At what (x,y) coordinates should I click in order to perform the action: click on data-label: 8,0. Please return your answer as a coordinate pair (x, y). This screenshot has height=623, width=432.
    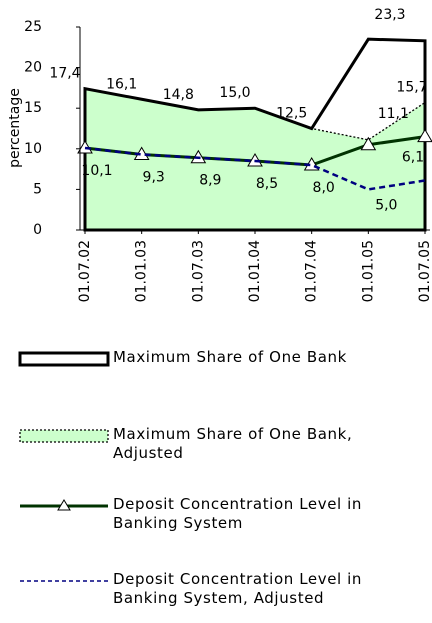
    Looking at the image, I should click on (324, 188).